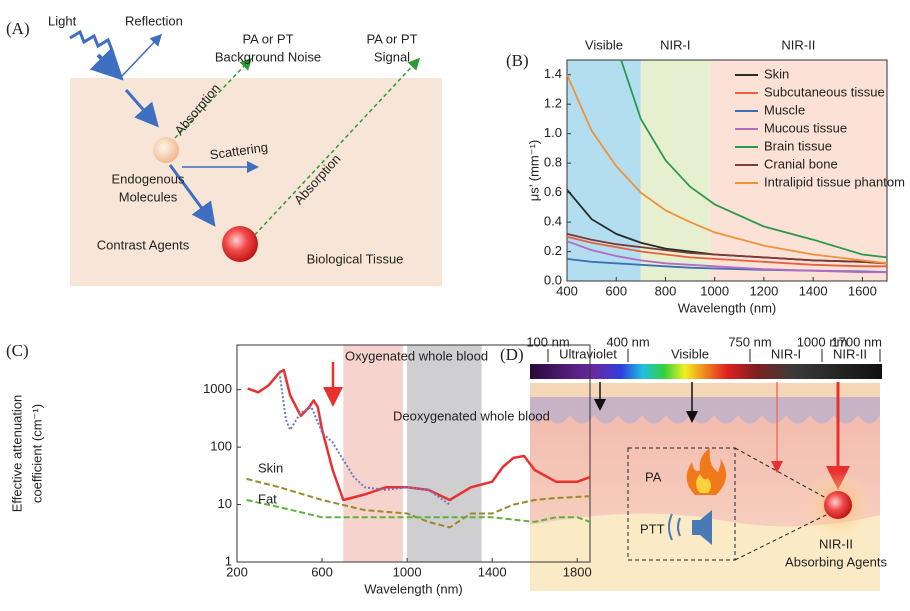 The image size is (910, 611). What do you see at coordinates (392, 56) in the screenshot?
I see `label: Signal` at bounding box center [392, 56].